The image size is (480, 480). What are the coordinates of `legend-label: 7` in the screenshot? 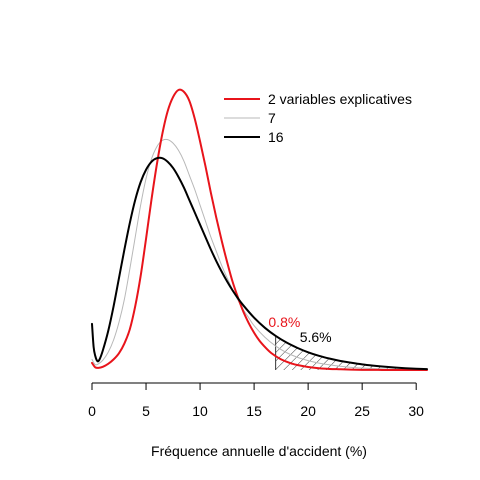 It's located at (272, 118).